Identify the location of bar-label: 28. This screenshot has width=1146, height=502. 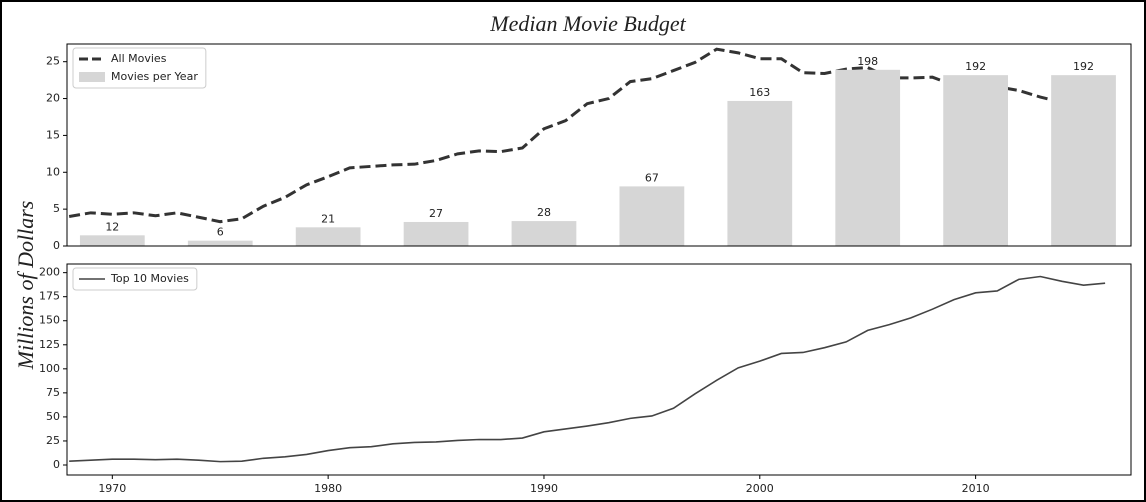
(544, 212).